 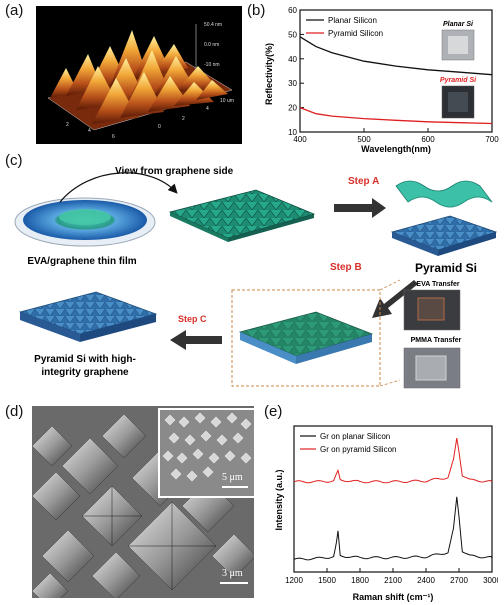 I want to click on pmma-transfer-label: PMMA Transfer, so click(x=436, y=340).